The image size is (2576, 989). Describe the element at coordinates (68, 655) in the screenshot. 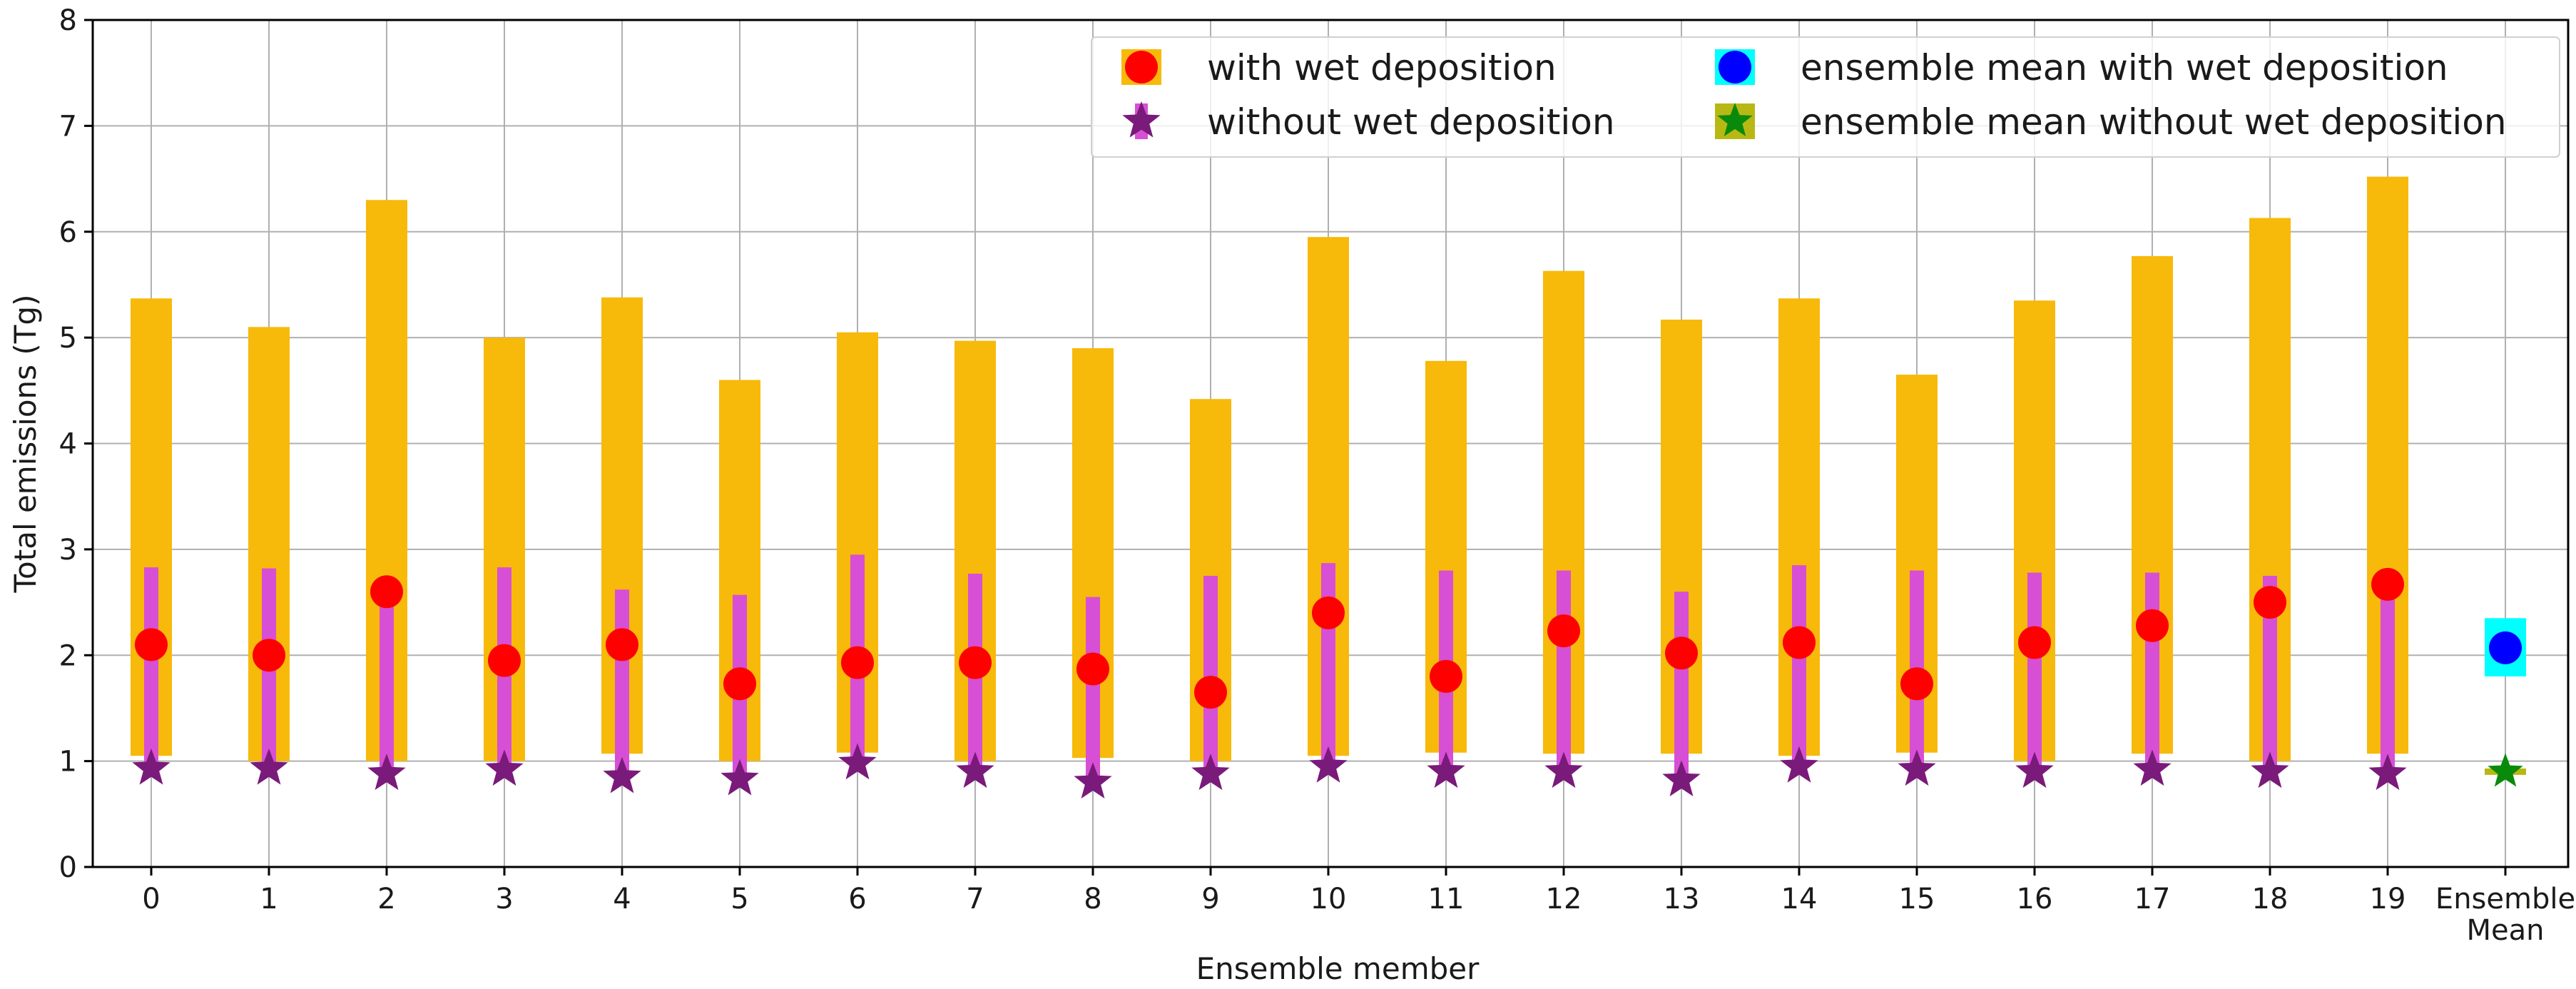

I see `y-tick-label: 2` at that location.